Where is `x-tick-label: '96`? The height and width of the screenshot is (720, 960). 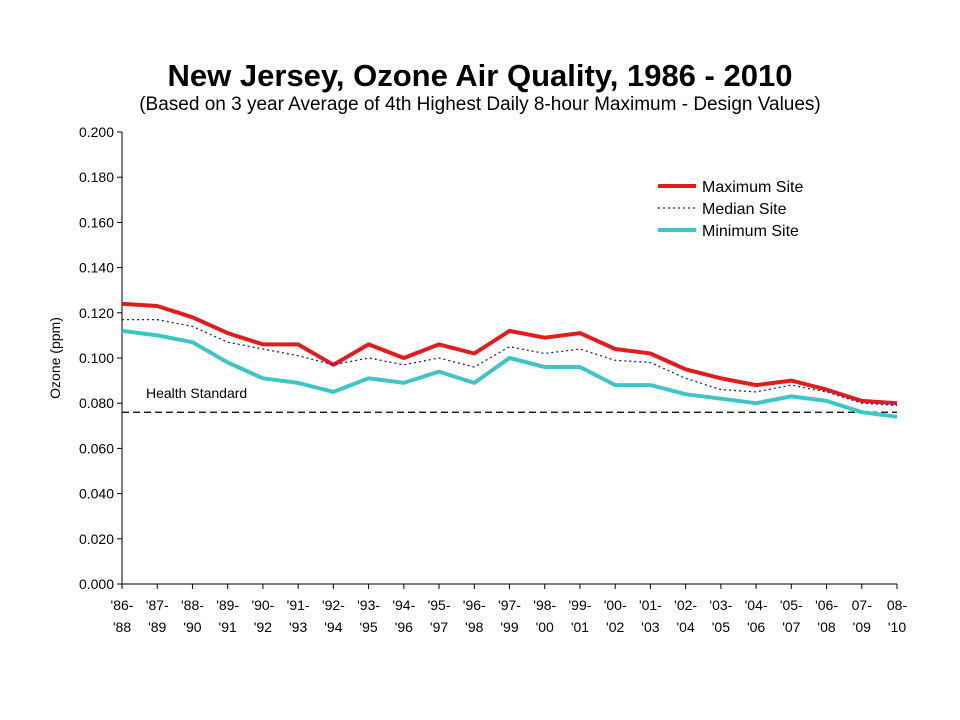 x-tick-label: '96 is located at coordinates (404, 627).